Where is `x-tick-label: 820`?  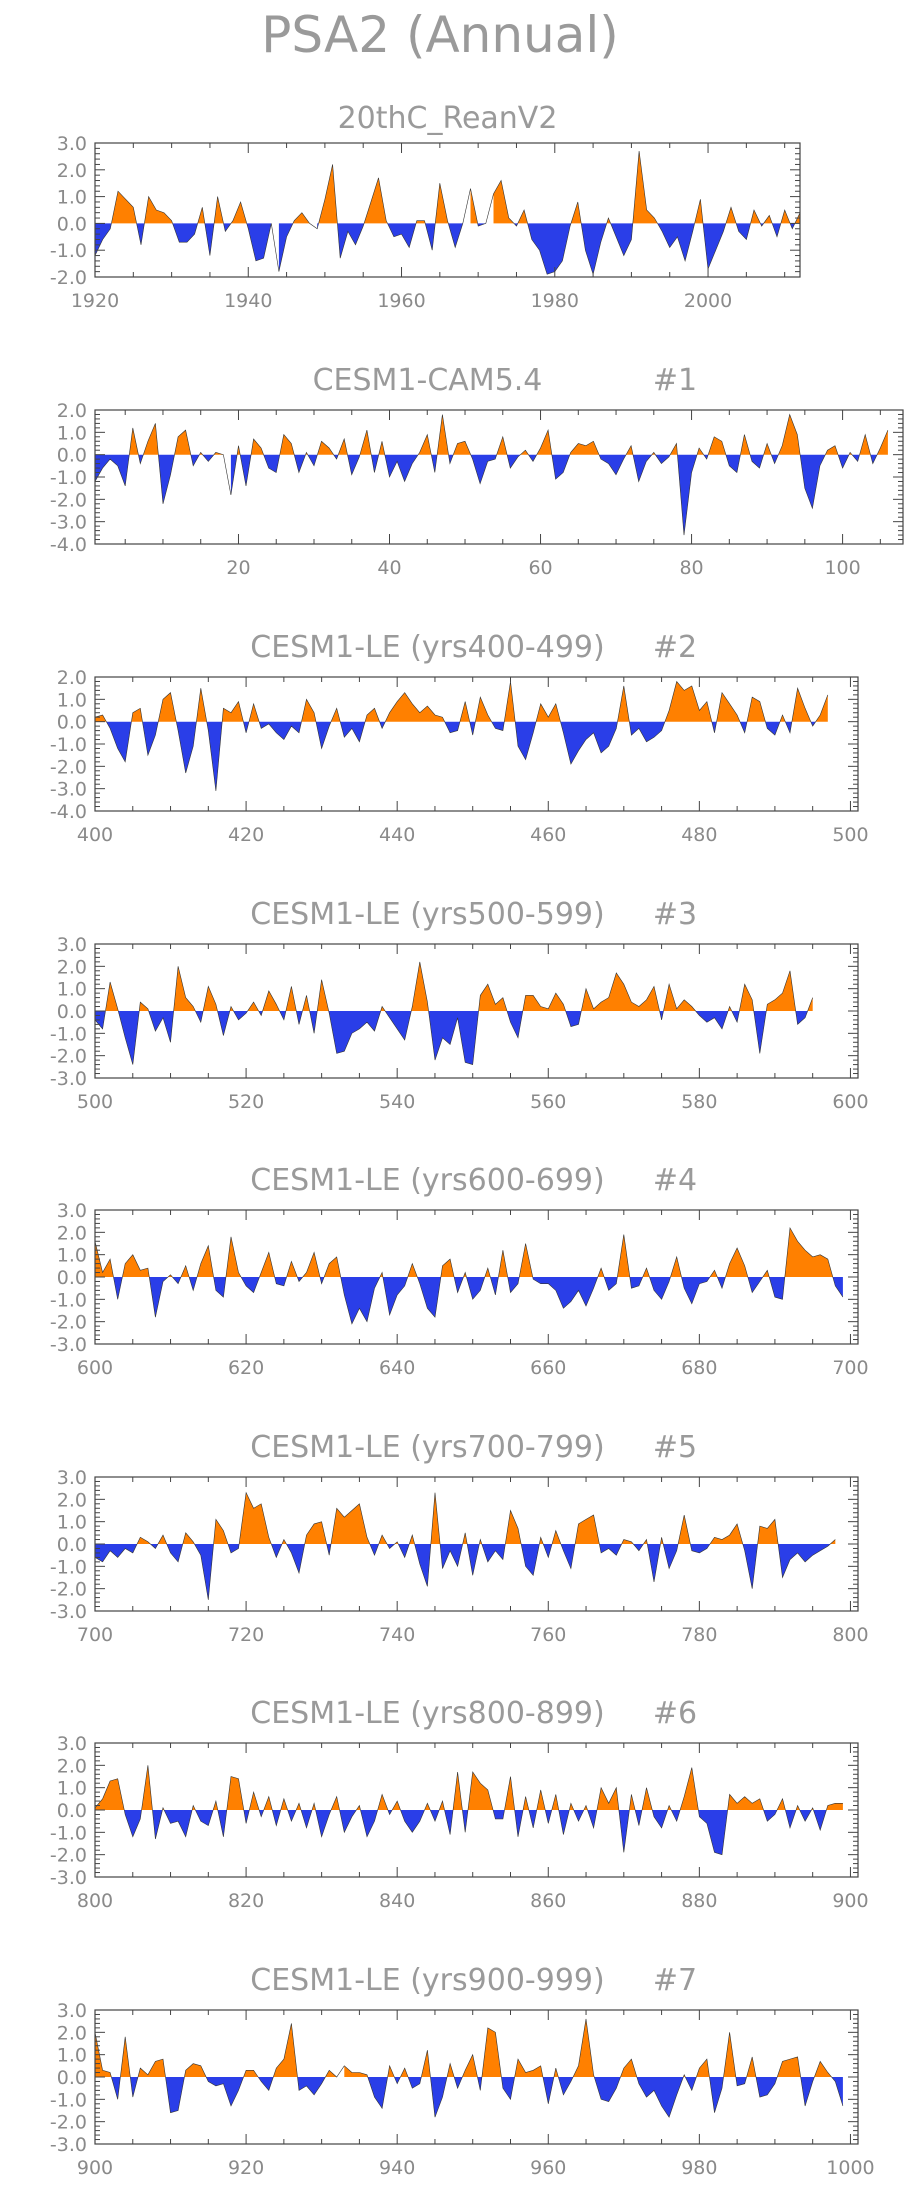
x-tick-label: 820 is located at coordinates (246, 1901).